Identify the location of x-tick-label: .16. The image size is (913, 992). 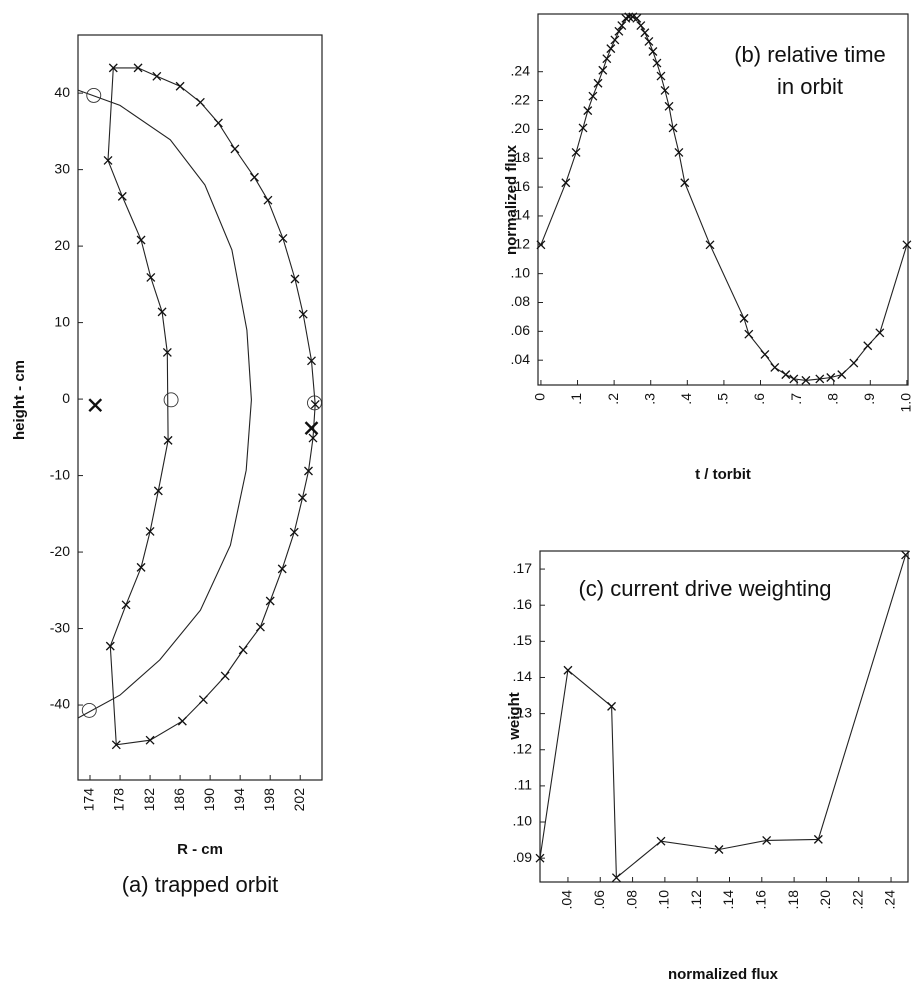
(761, 900).